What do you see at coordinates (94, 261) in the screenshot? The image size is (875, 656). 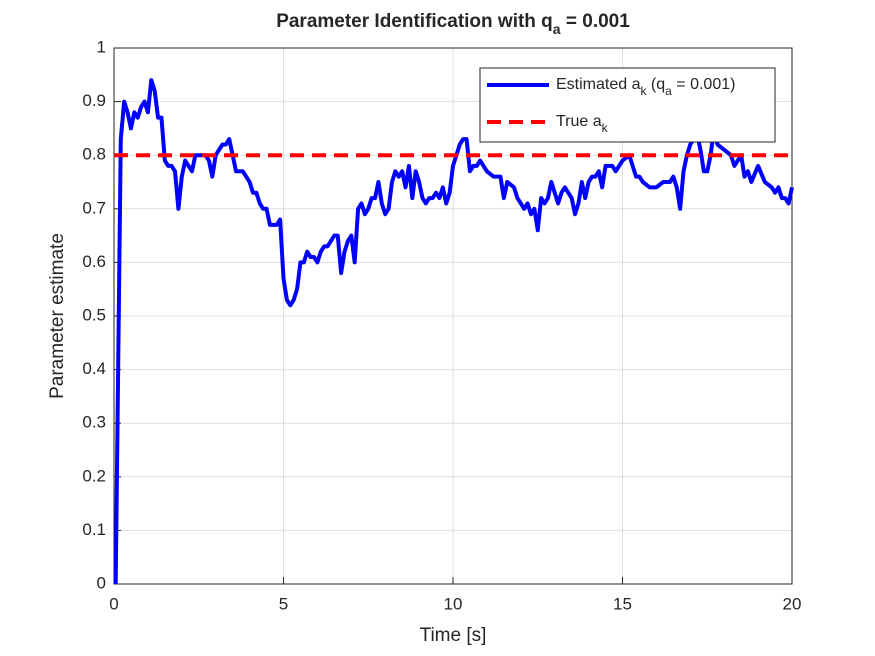 I see `y-tick-label: 0.6` at bounding box center [94, 261].